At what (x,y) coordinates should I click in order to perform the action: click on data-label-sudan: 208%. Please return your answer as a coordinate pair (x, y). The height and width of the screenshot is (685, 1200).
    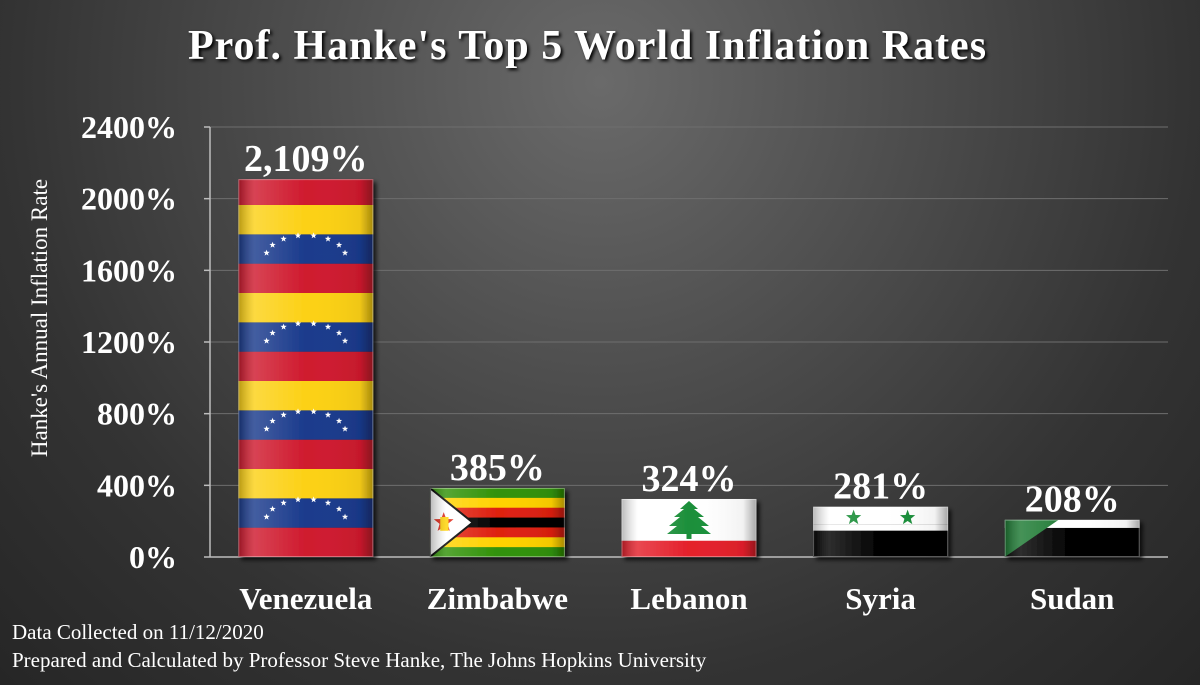
    Looking at the image, I should click on (1072, 500).